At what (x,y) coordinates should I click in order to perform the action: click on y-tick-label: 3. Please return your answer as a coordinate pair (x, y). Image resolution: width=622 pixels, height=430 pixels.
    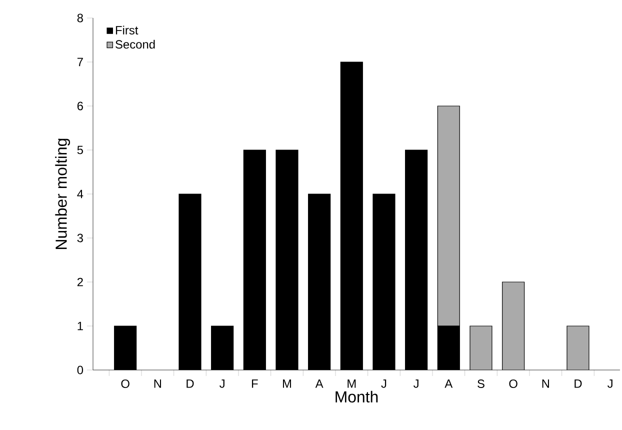
    Looking at the image, I should click on (80, 238).